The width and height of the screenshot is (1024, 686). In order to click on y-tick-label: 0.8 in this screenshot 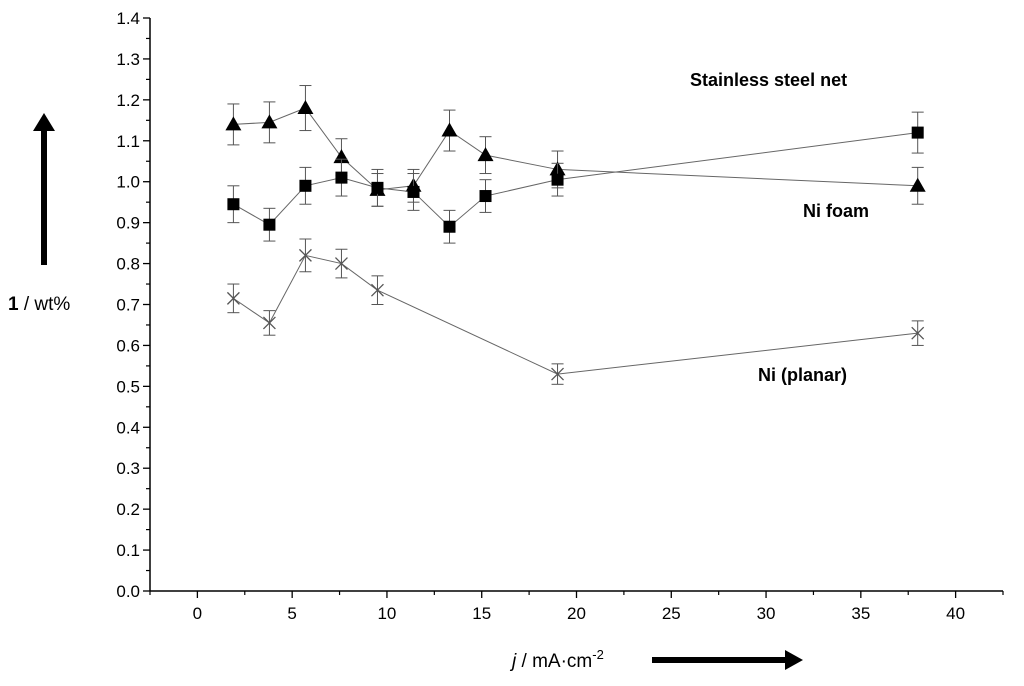, I will do `click(128, 264)`.